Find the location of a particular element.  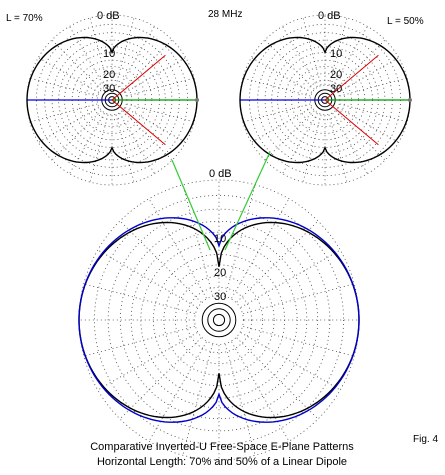

main-ring-label-20: 20 is located at coordinates (220, 273).